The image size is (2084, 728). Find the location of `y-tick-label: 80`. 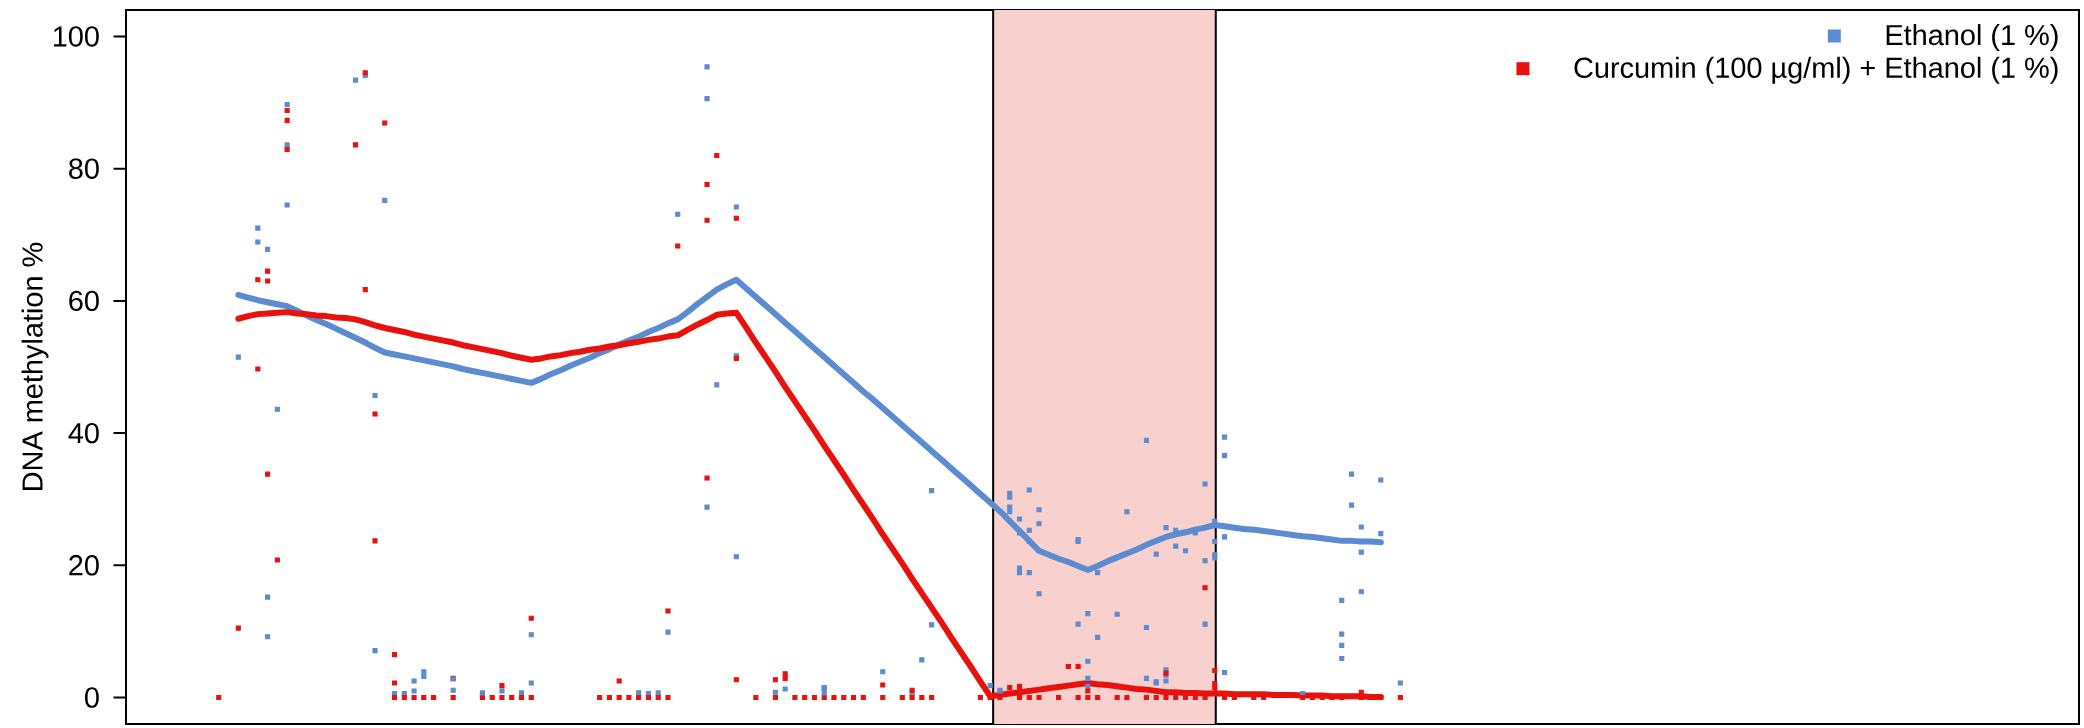

y-tick-label: 80 is located at coordinates (84, 168).